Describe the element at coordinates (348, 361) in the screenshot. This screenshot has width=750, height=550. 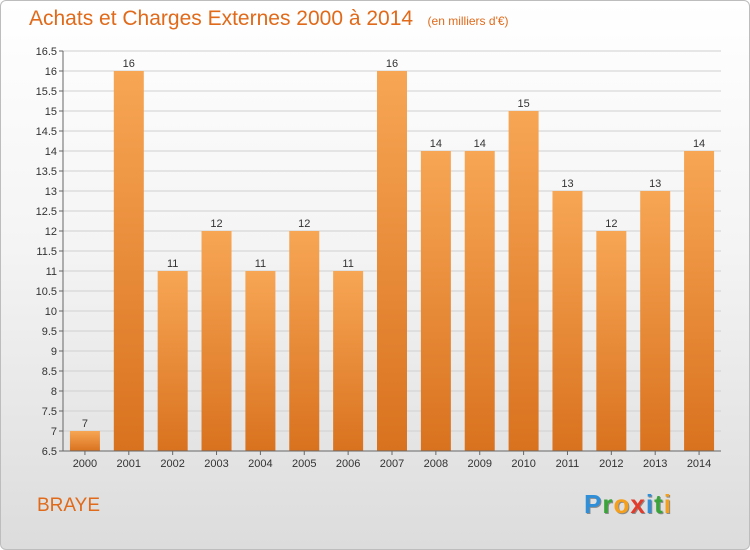
I see `bar-2006` at that location.